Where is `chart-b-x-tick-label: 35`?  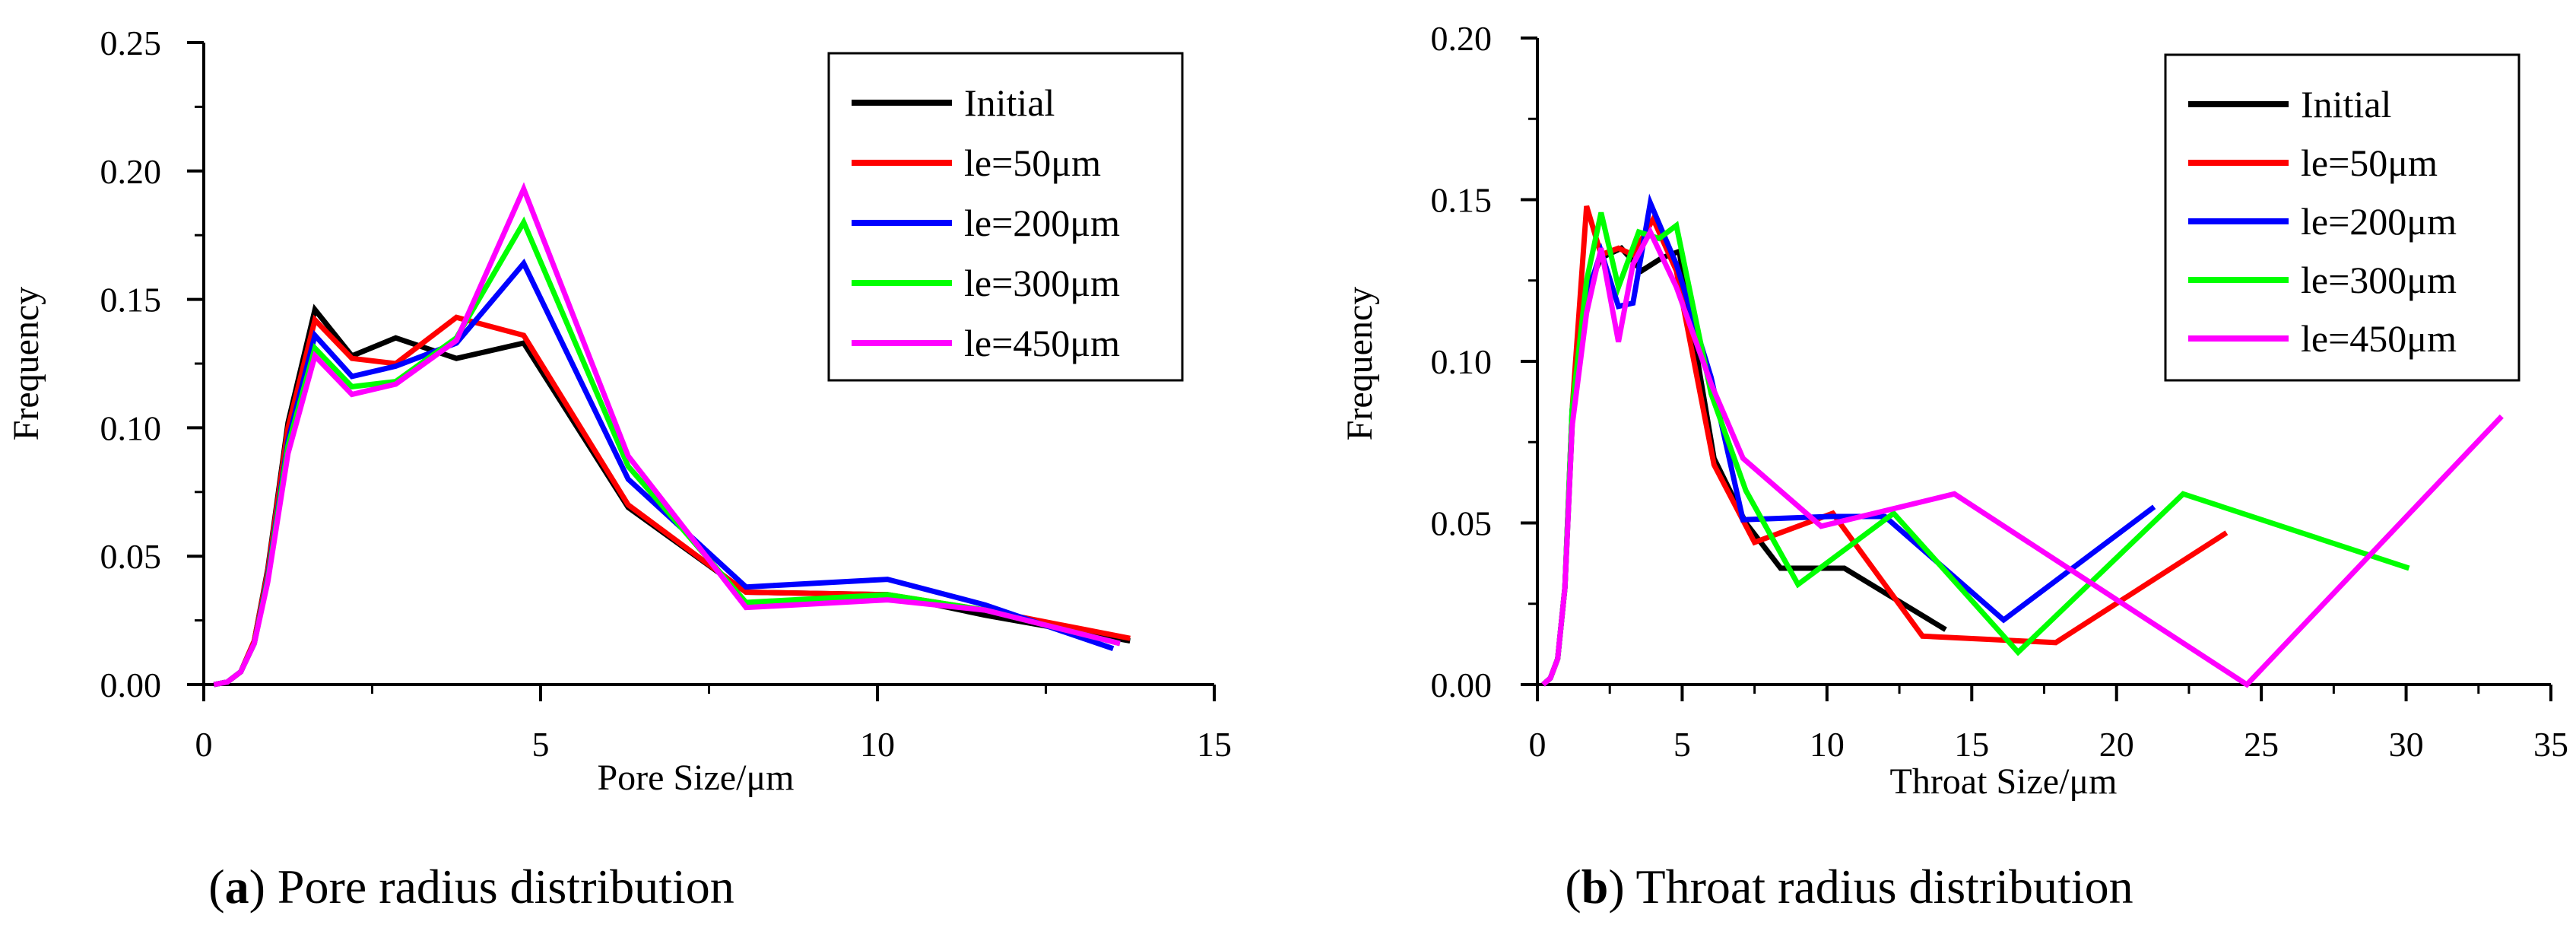 chart-b-x-tick-label: 35 is located at coordinates (2551, 744).